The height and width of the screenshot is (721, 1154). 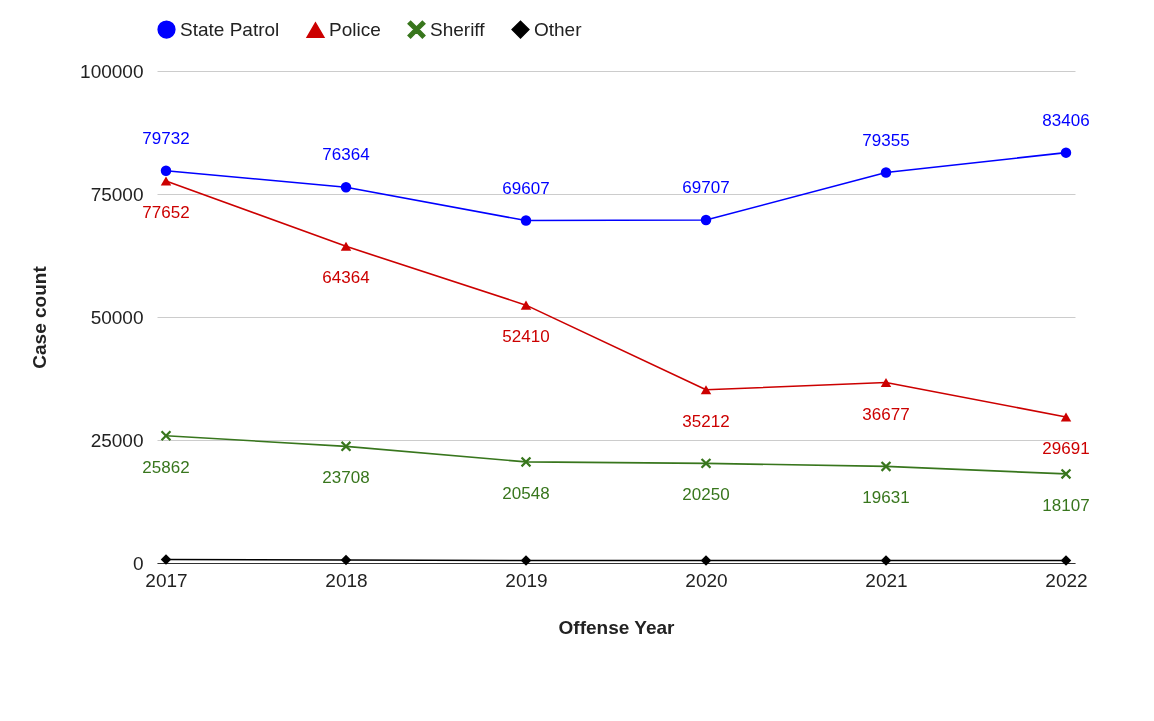 I want to click on data-label: 69607, so click(x=526, y=188).